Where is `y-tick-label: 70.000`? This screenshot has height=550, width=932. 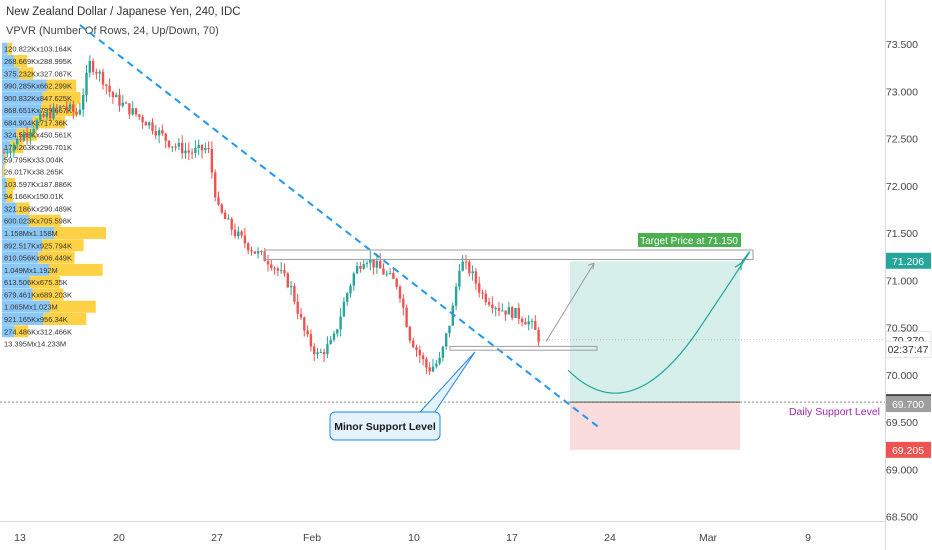
y-tick-label: 70.000 is located at coordinates (902, 376).